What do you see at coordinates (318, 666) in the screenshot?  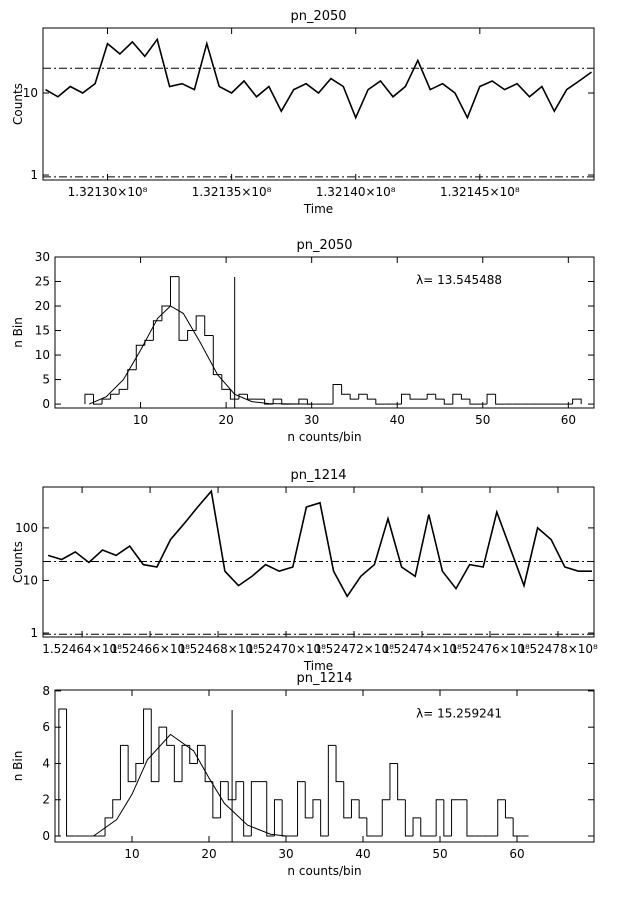 I see `x-axis-label: Time` at bounding box center [318, 666].